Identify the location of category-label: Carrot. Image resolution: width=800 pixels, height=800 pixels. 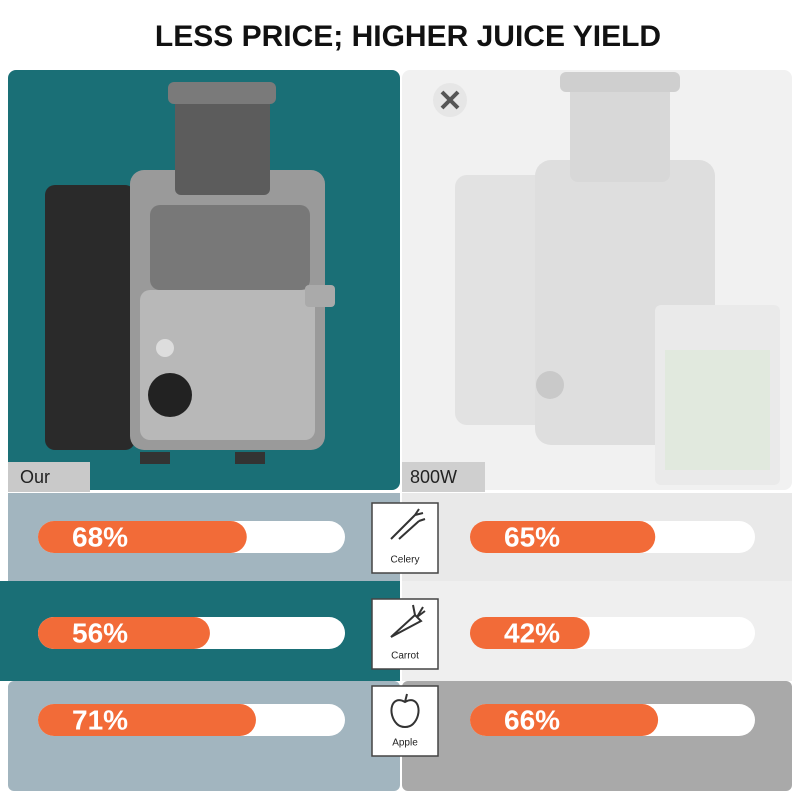
(405, 656).